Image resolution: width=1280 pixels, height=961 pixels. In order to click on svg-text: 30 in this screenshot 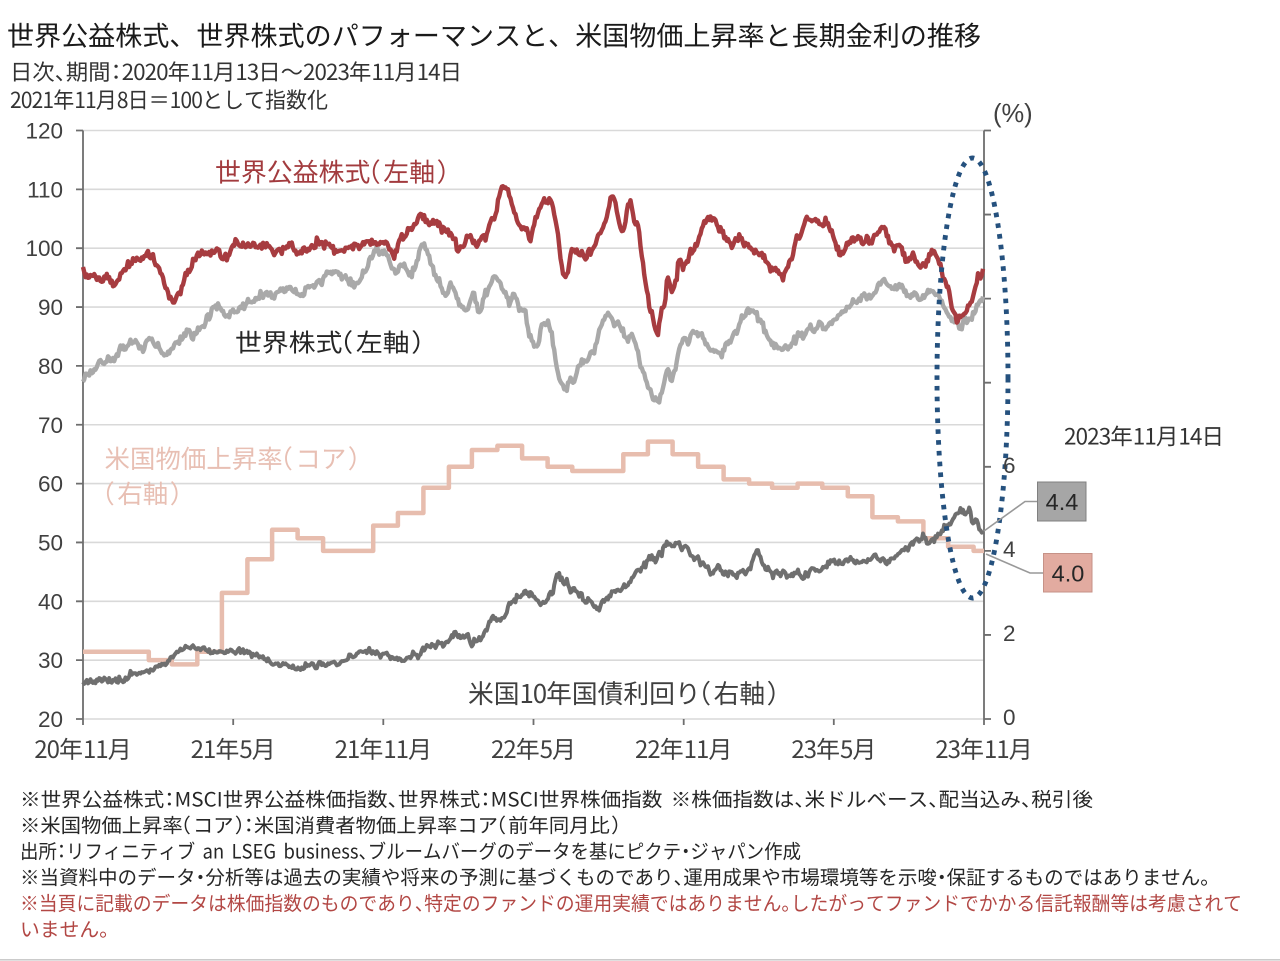, I will do `click(50, 660)`.